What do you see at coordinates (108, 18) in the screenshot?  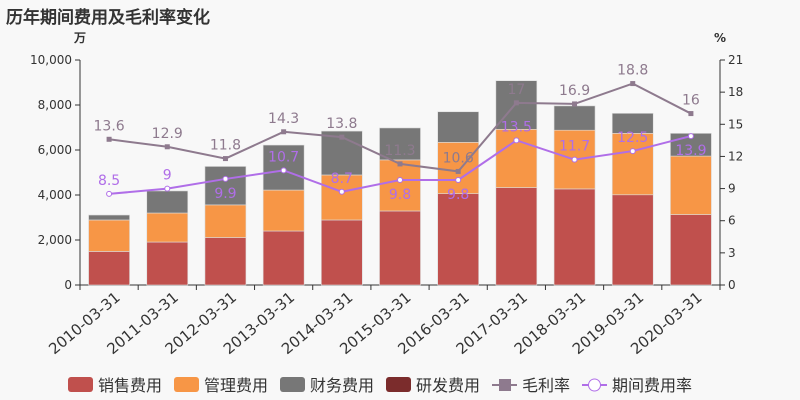 I see `chart-title: 历年期间费用及毛利率变化` at bounding box center [108, 18].